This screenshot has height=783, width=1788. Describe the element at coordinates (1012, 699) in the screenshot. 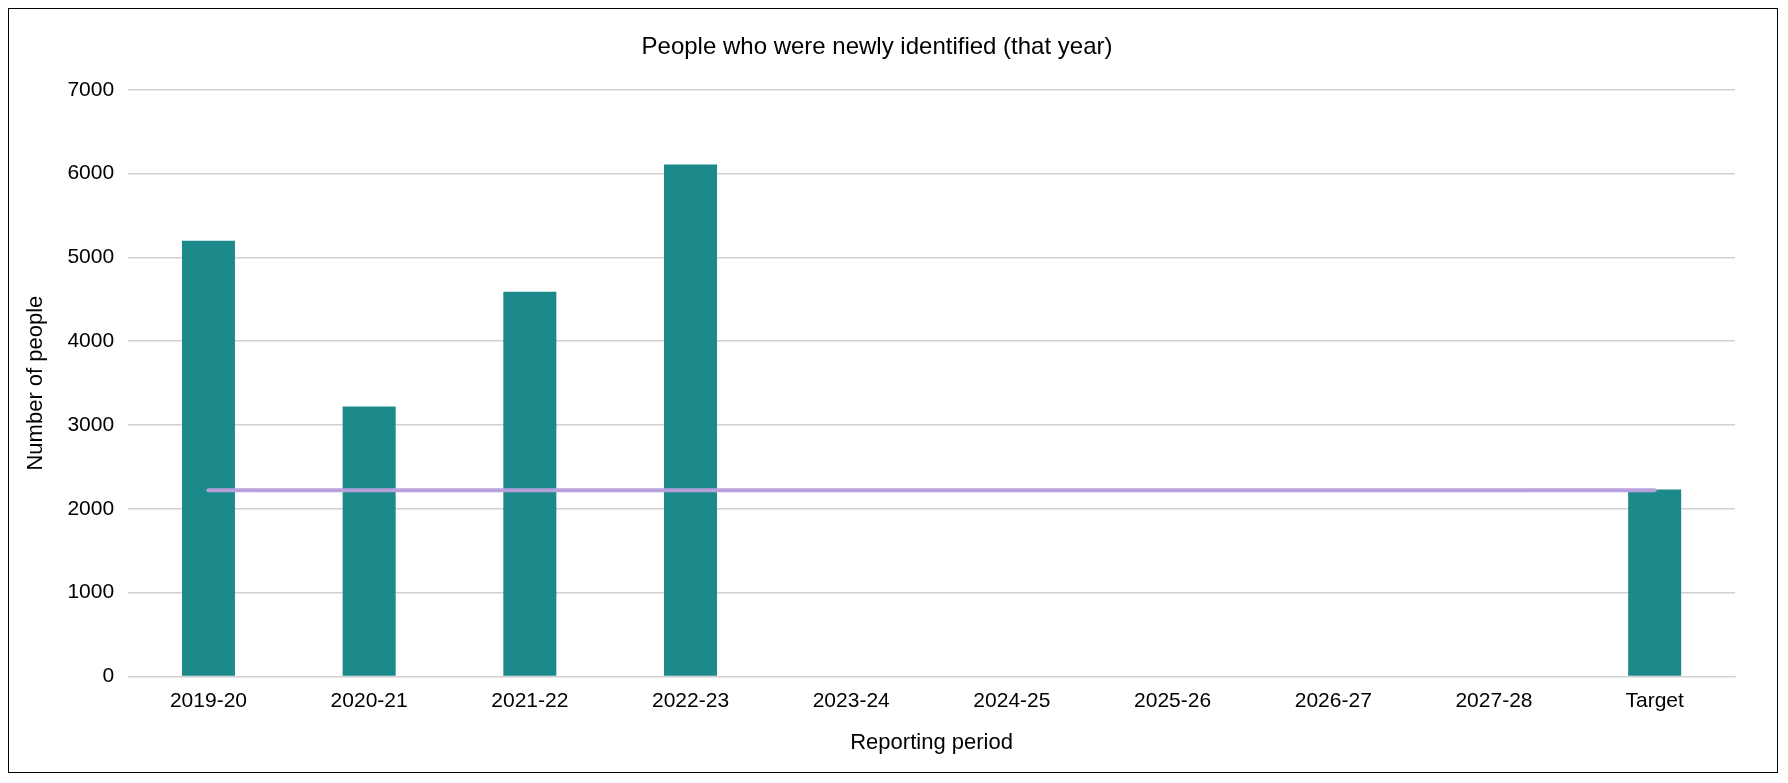

I see `x-tick-label: 2024-25` at that location.